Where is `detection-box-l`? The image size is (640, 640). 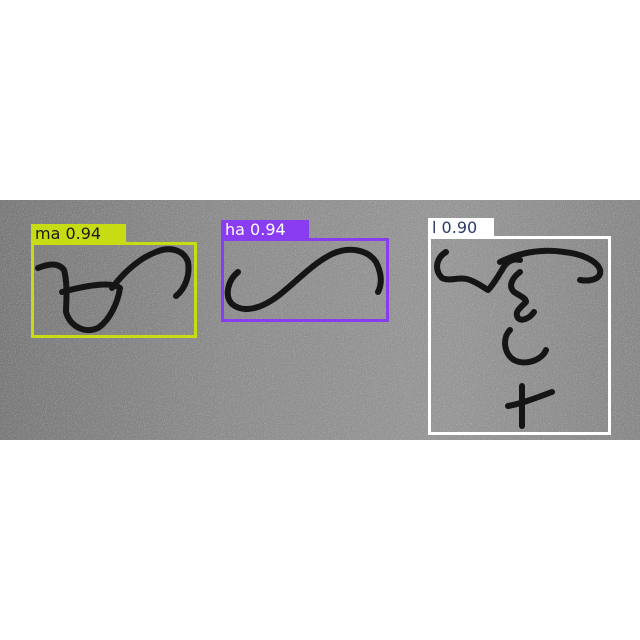
detection-box-l is located at coordinates (519, 335).